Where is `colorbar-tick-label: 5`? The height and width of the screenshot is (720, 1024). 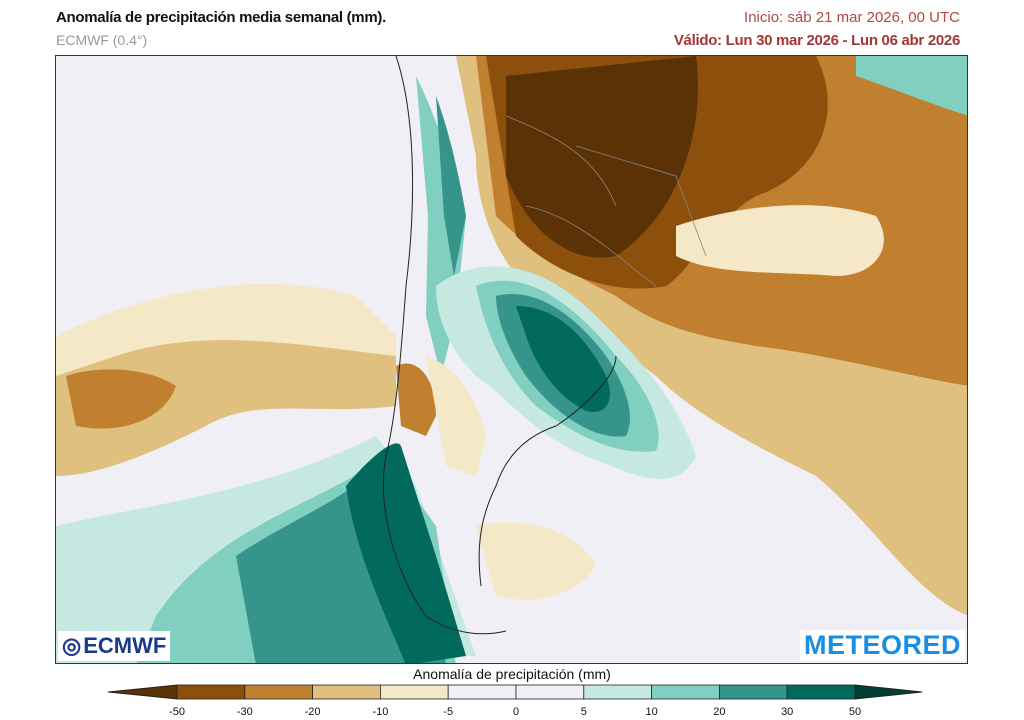 colorbar-tick-label: 5 is located at coordinates (583, 712).